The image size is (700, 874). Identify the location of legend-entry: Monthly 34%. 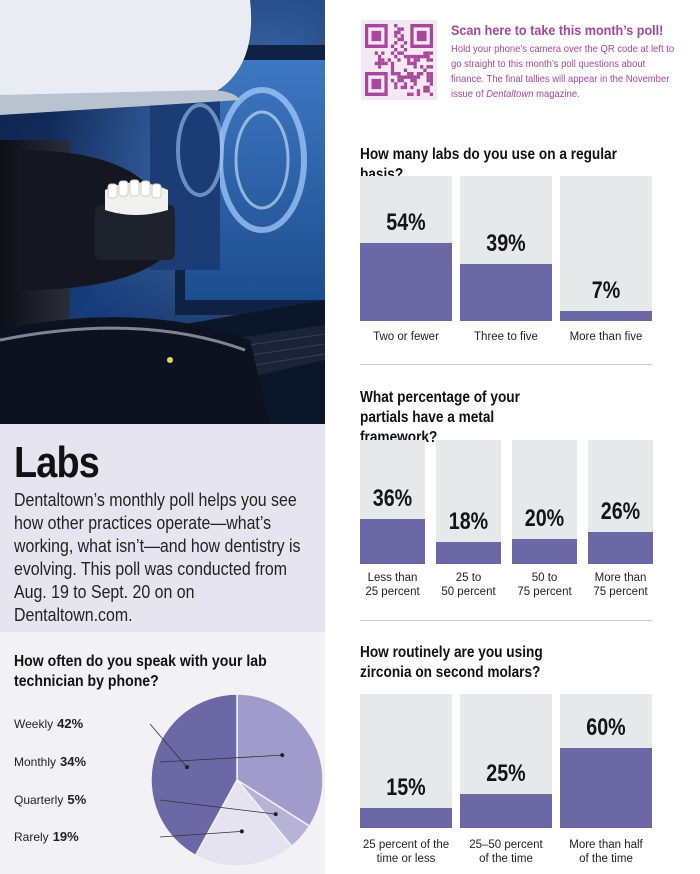
(50, 761).